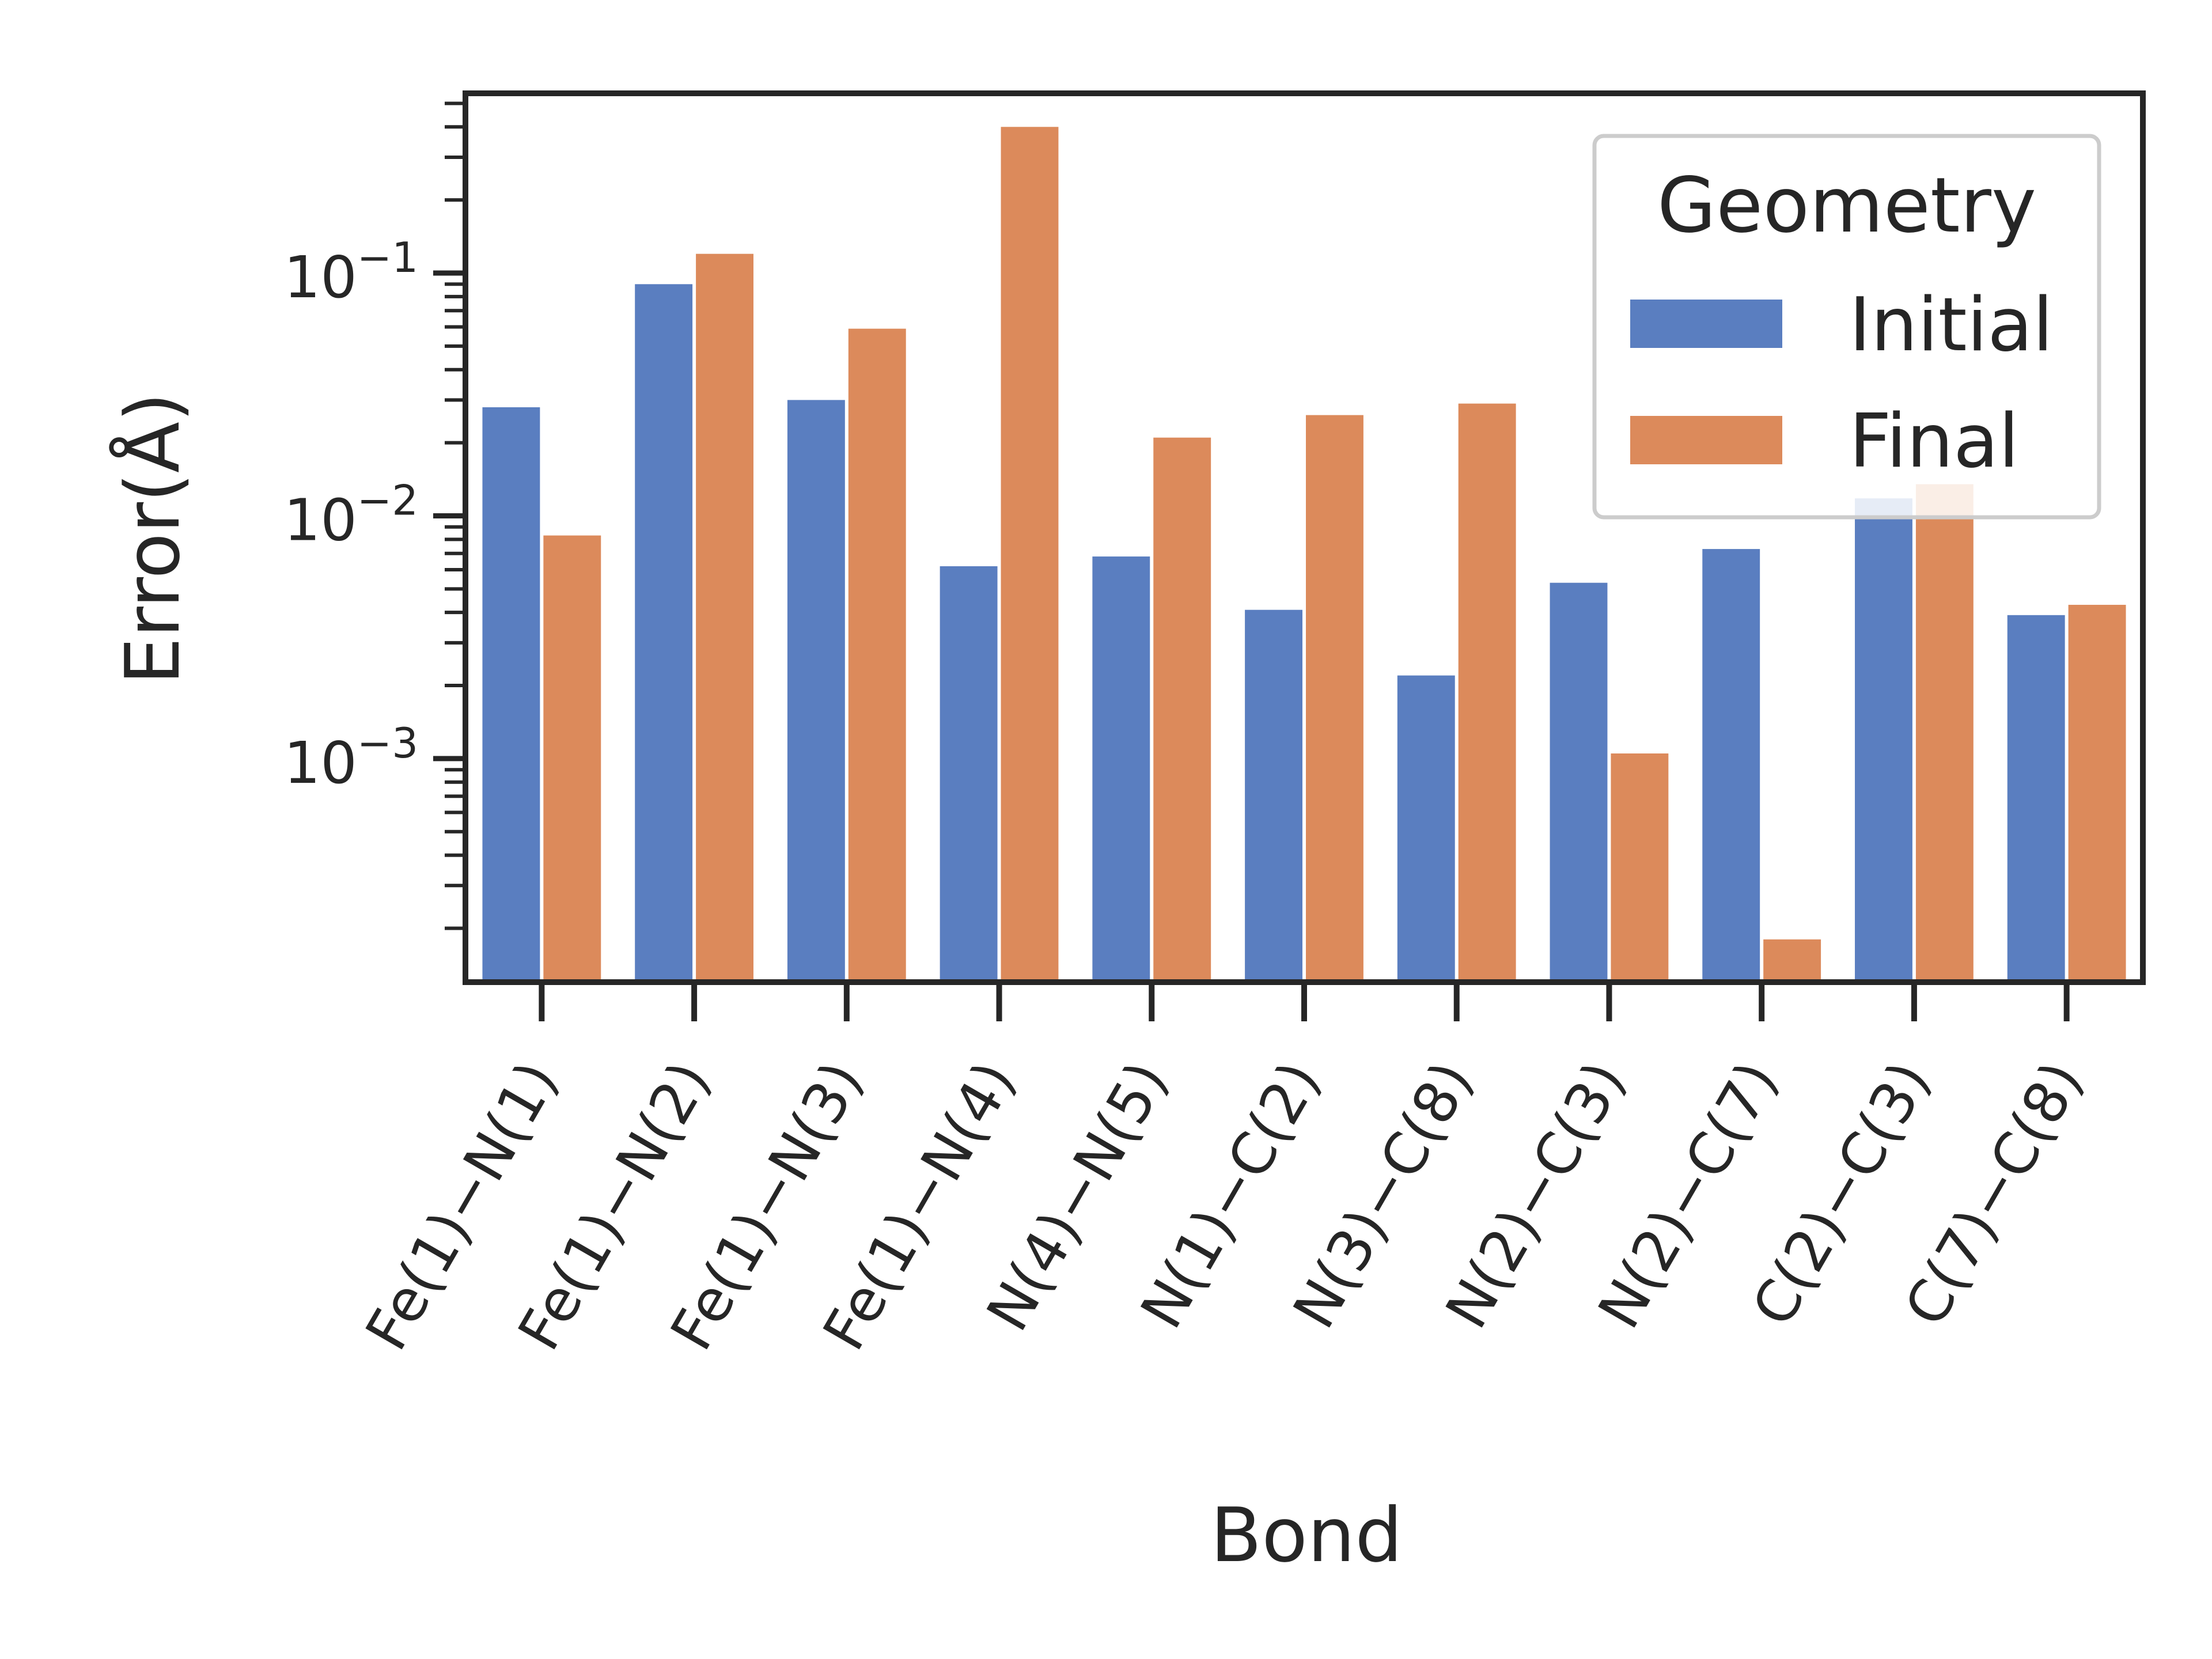 This screenshot has width=2212, height=1659. Describe the element at coordinates (1706, 440) in the screenshot. I see `legend-swatch-final` at that location.